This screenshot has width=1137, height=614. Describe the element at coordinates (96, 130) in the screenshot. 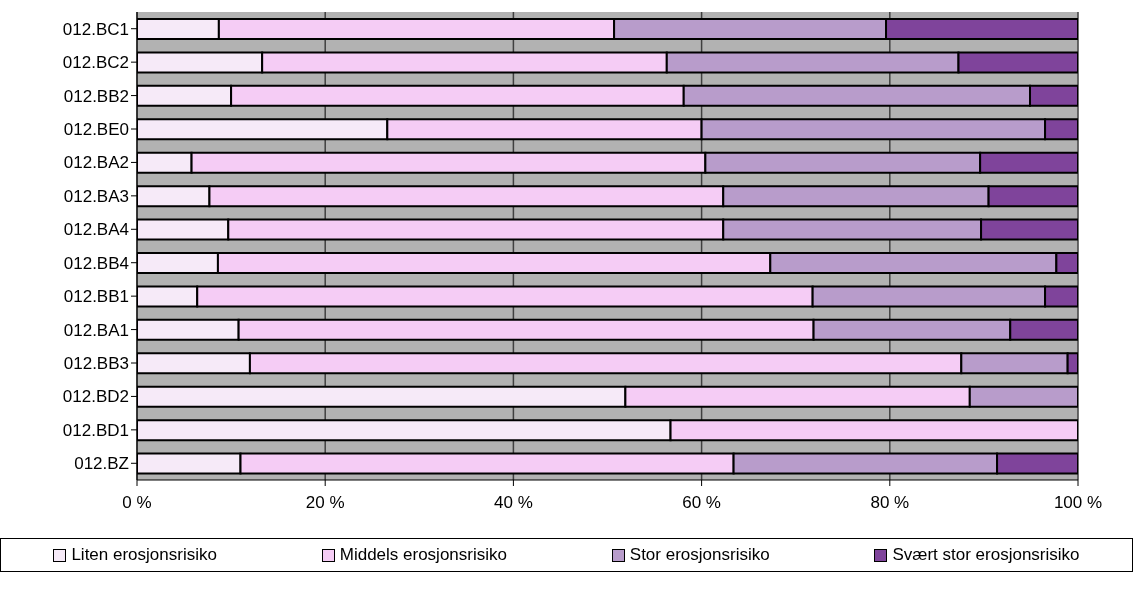

I see `y-tick-label: 012.BE0` at that location.